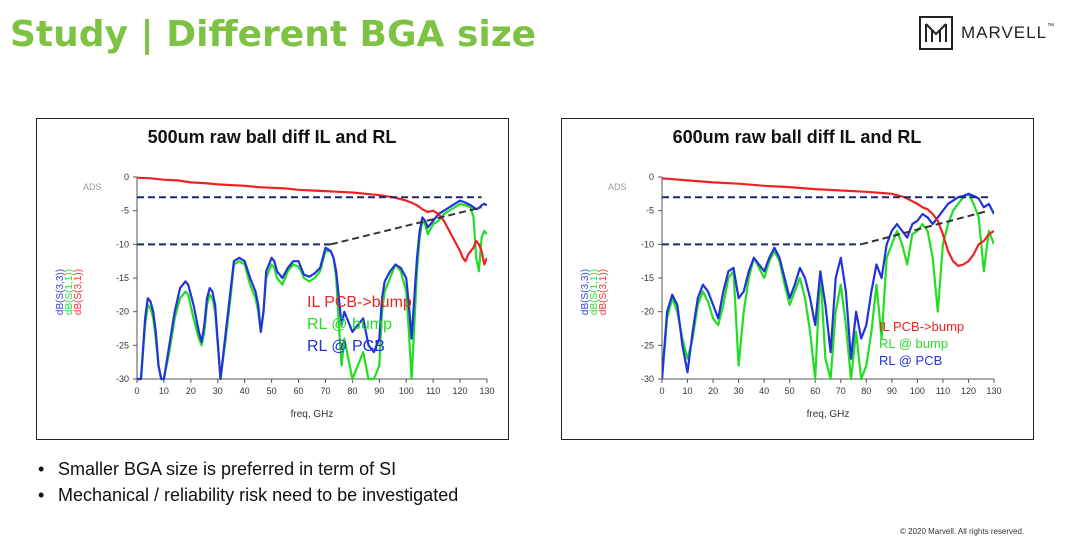  Describe the element at coordinates (273, 34) in the screenshot. I see `slide-title: Study | Different BGA size` at that location.